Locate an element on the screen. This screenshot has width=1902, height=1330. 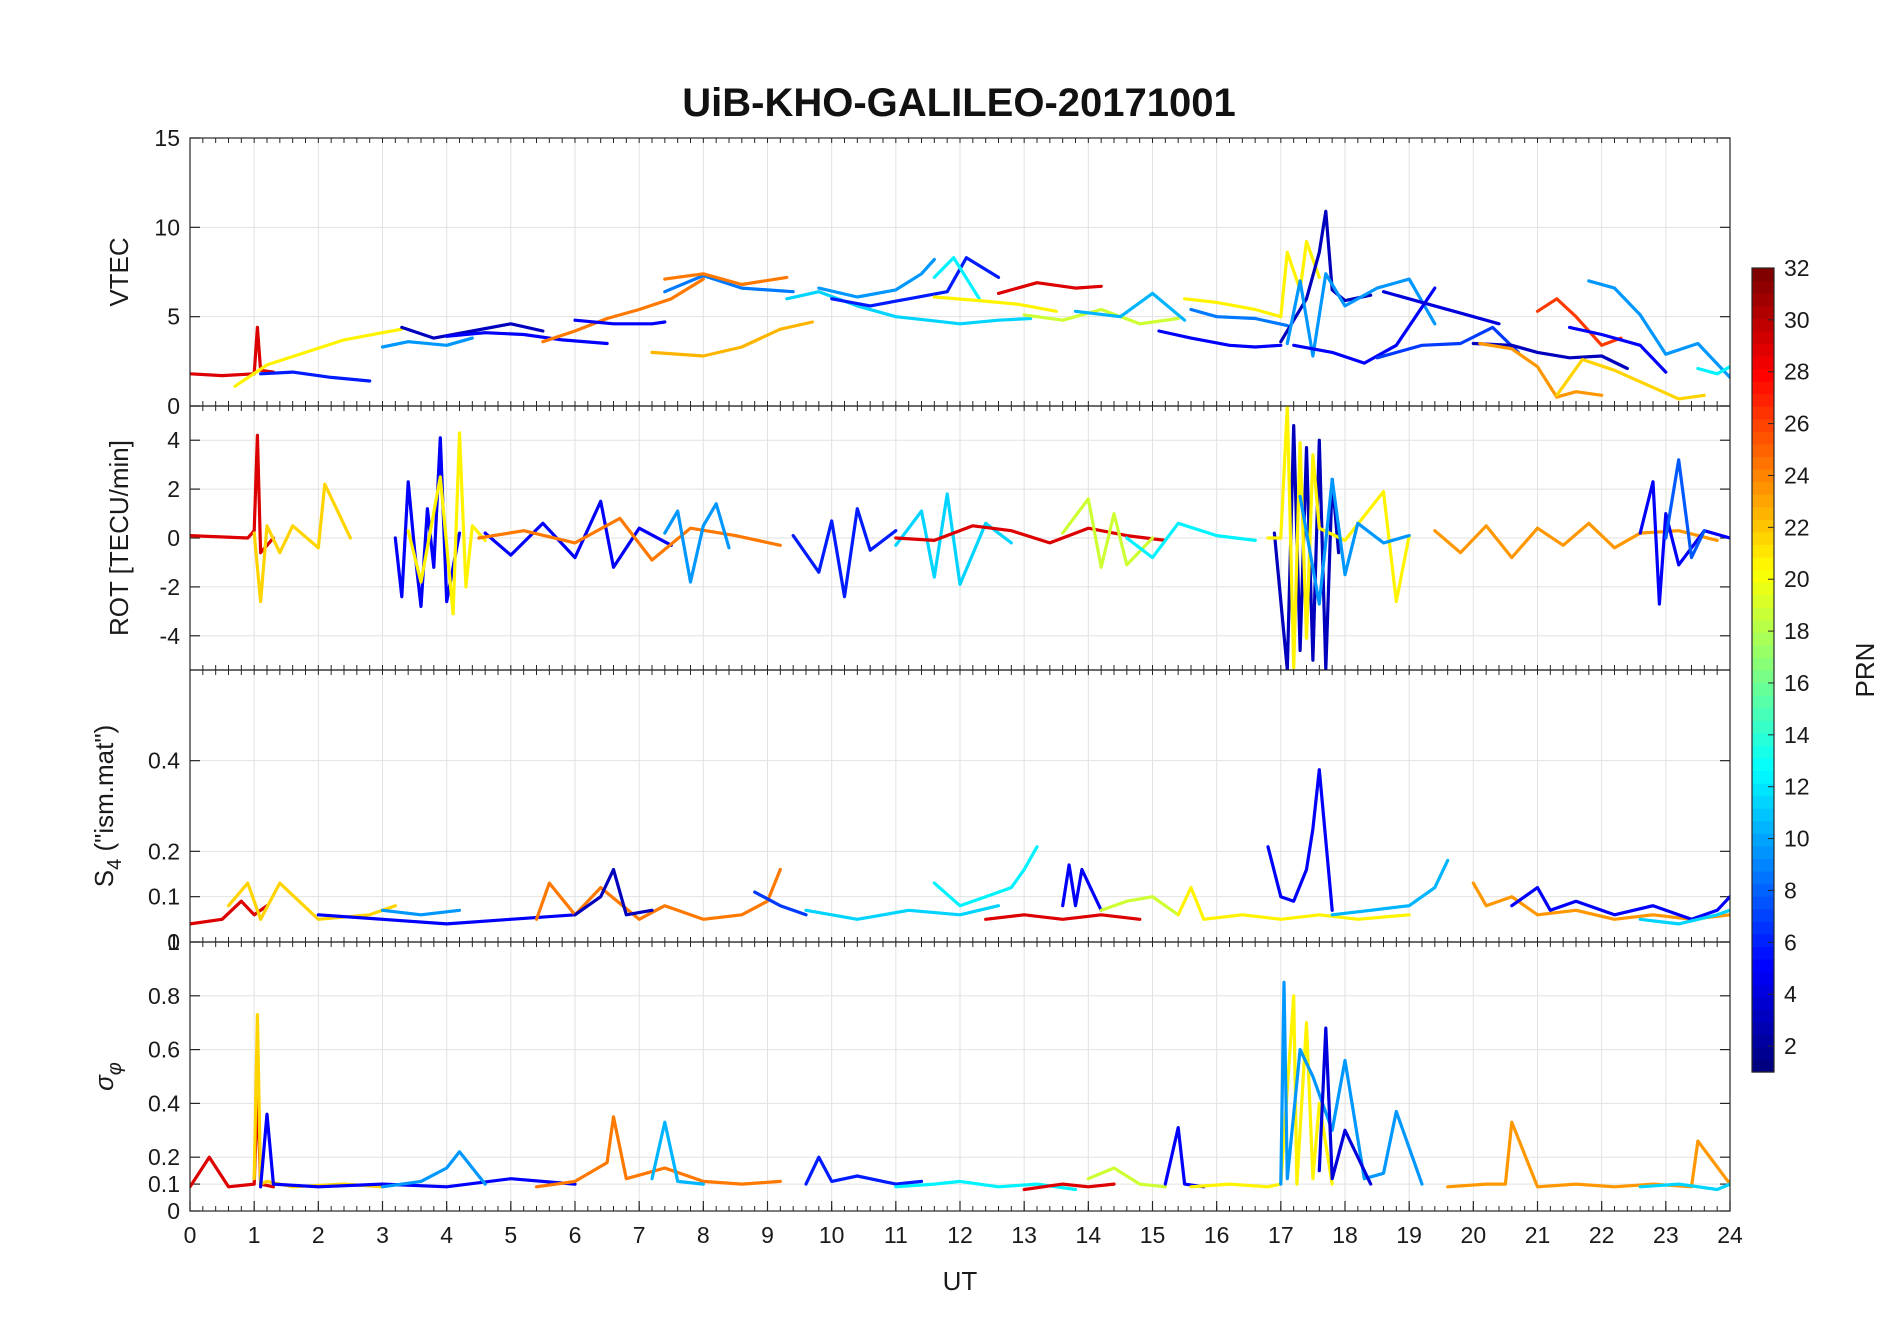
x-tick-label: 1 is located at coordinates (254, 1235).